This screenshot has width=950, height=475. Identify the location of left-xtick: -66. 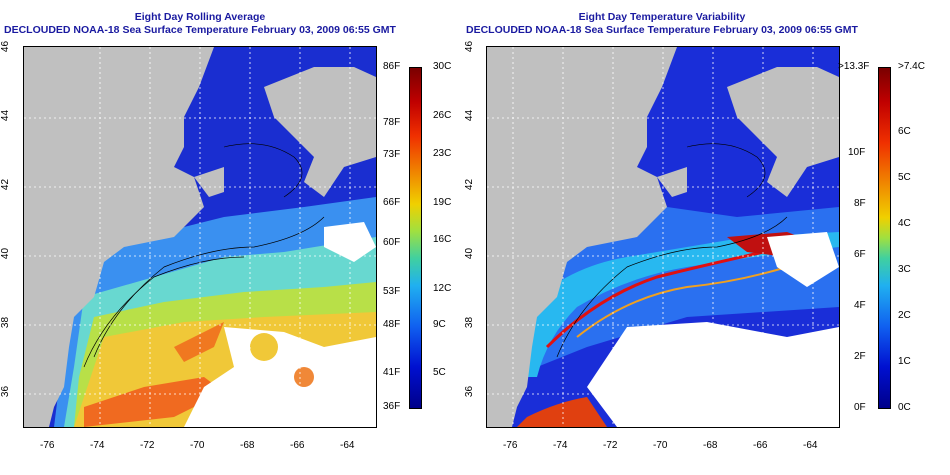
(297, 445).